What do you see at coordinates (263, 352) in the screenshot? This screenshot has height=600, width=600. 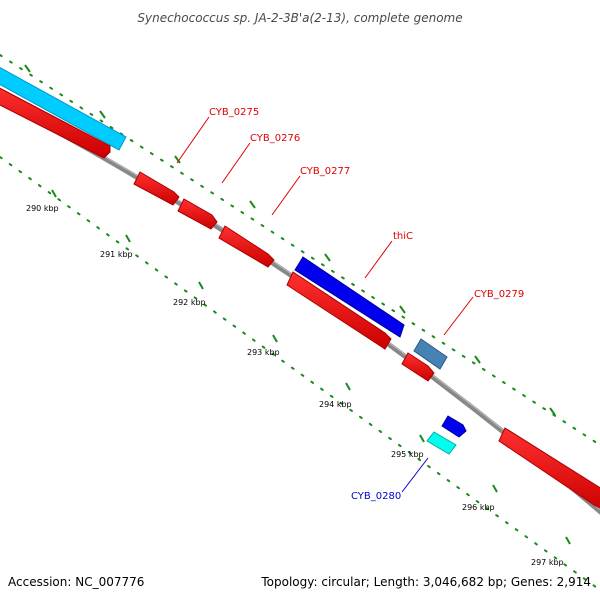 I see `tick-label: 293 kbp` at bounding box center [263, 352].